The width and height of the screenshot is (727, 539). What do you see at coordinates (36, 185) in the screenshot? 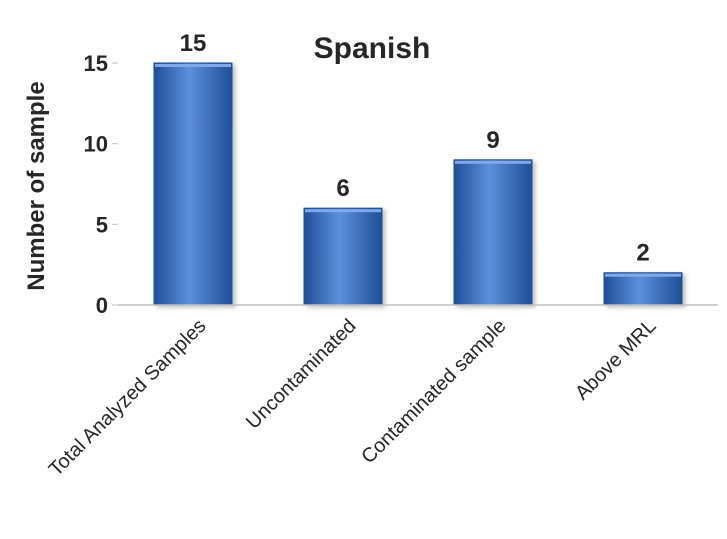
I see `y-axis-title: Number of sample` at bounding box center [36, 185].